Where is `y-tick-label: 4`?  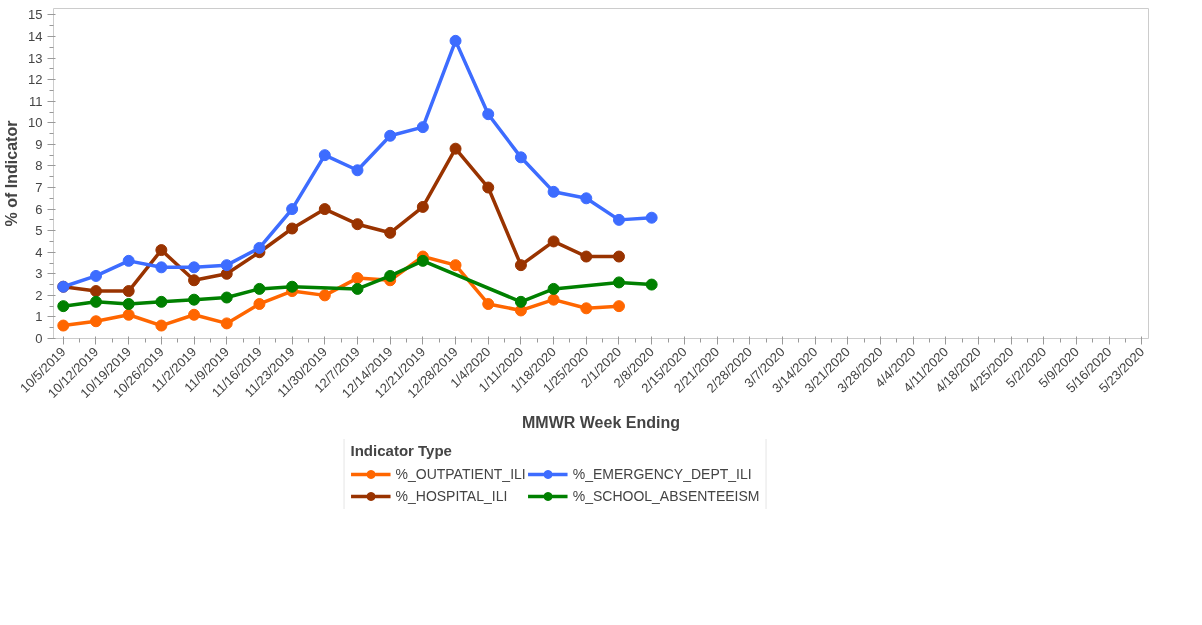 y-tick-label: 4 is located at coordinates (39, 252).